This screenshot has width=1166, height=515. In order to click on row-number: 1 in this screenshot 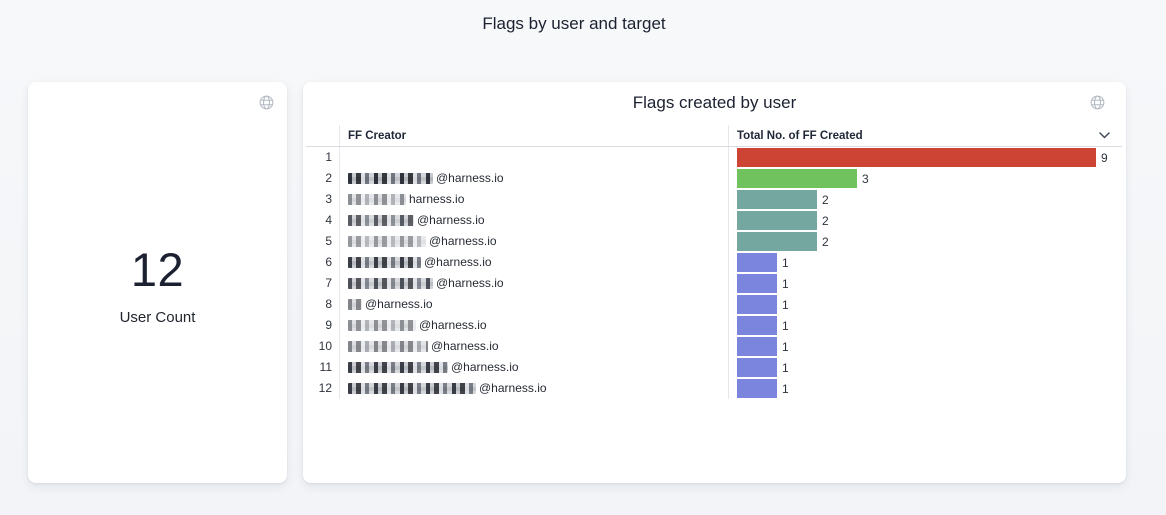, I will do `click(323, 157)`.